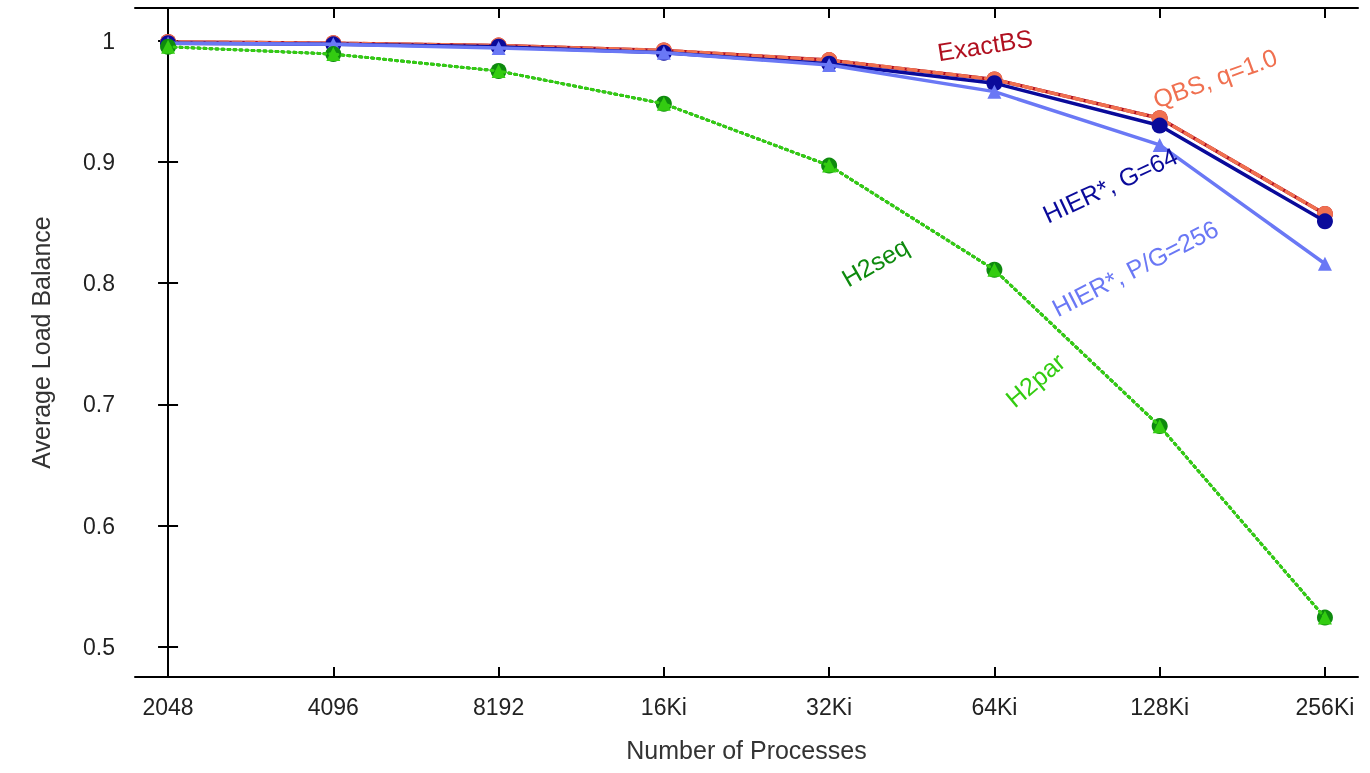  Describe the element at coordinates (99, 404) in the screenshot. I see `y-tick-label: 0.7` at that location.